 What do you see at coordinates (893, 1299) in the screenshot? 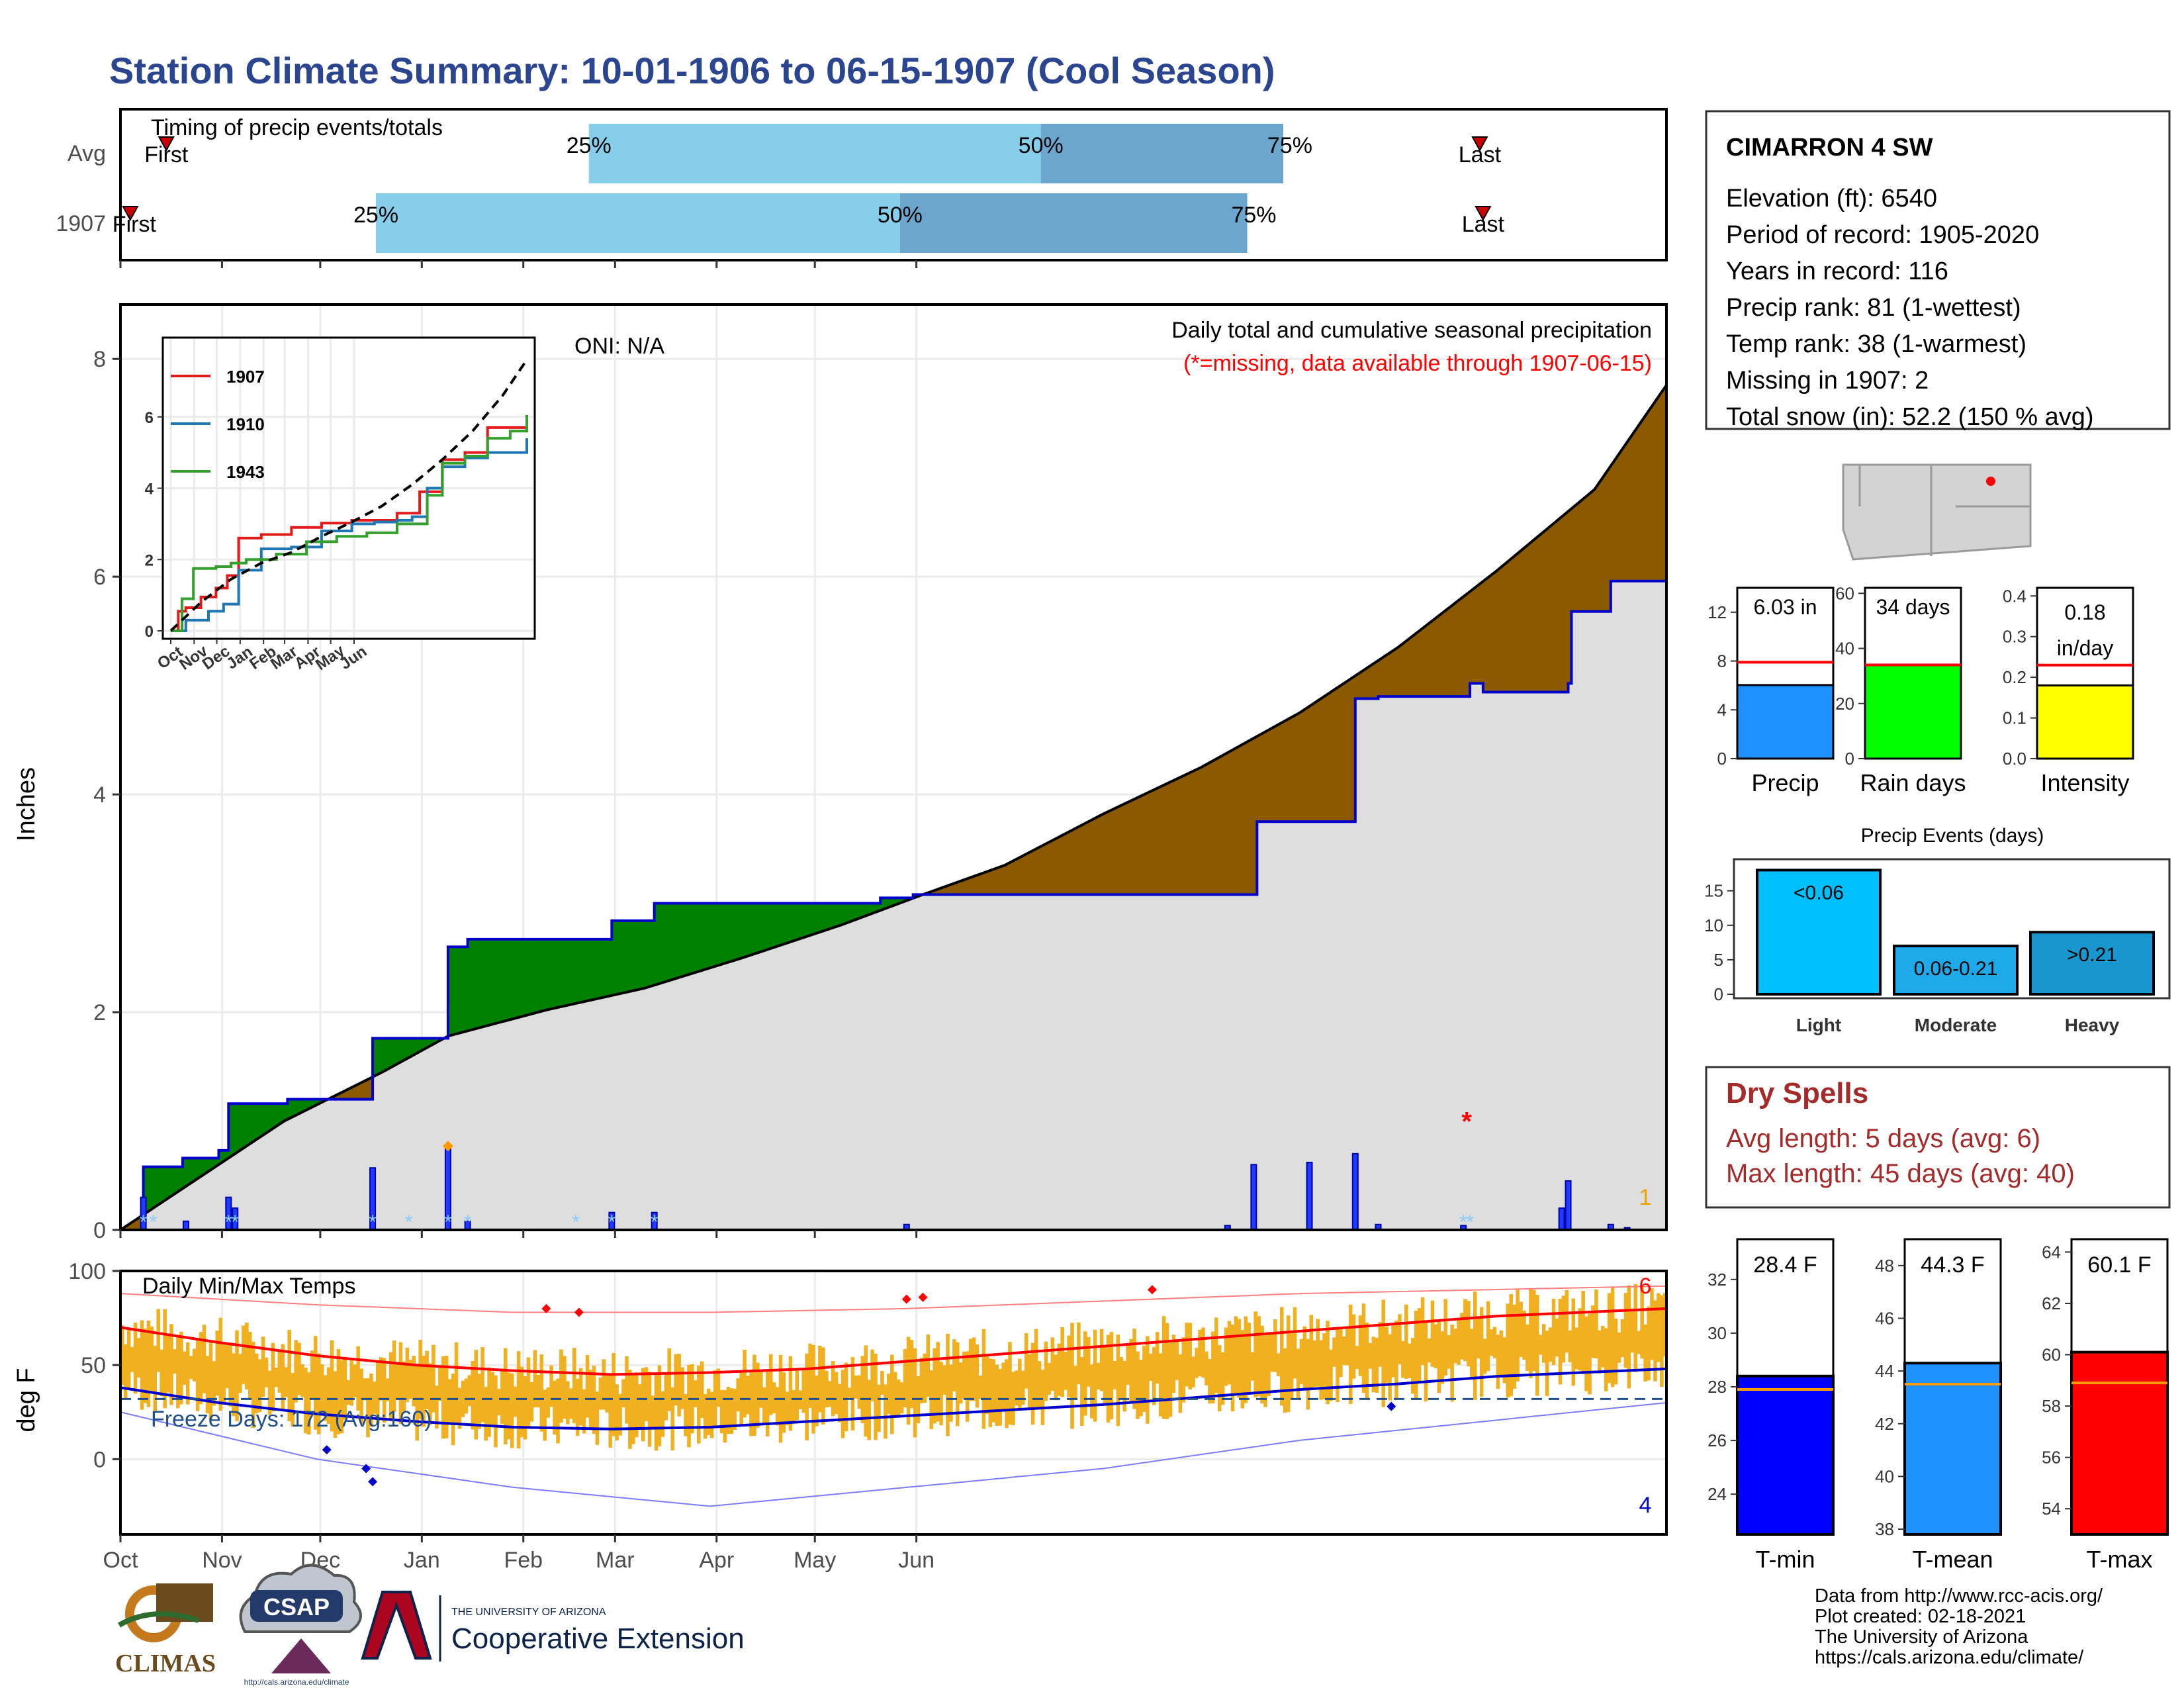
I see `record-max-line` at bounding box center [893, 1299].